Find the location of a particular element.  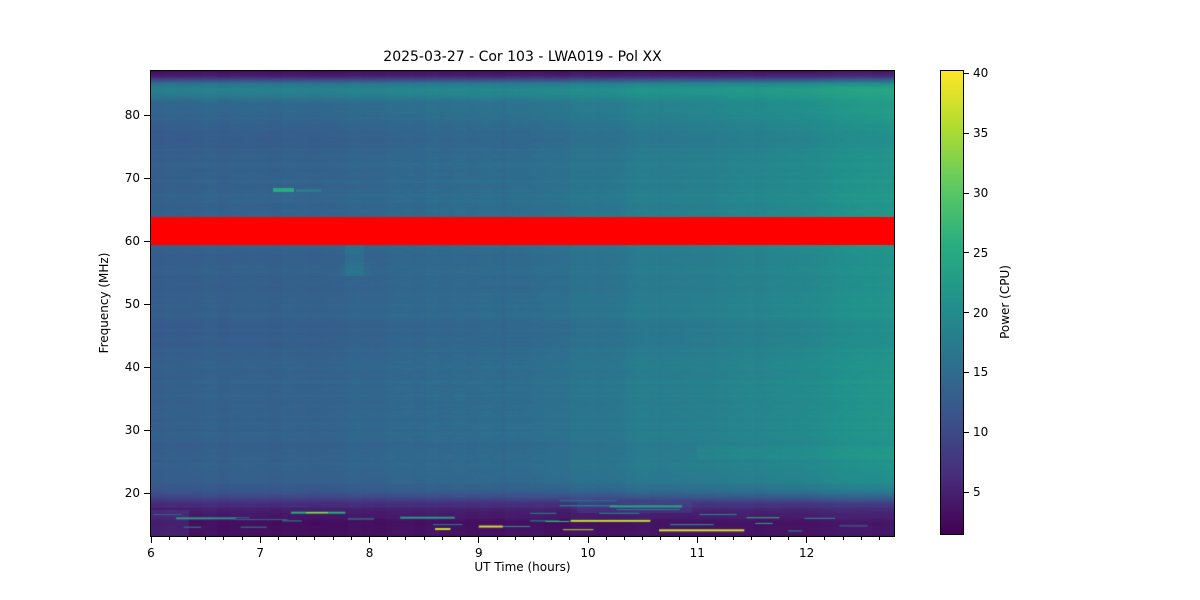

colorbar-gradient is located at coordinates (952, 302).